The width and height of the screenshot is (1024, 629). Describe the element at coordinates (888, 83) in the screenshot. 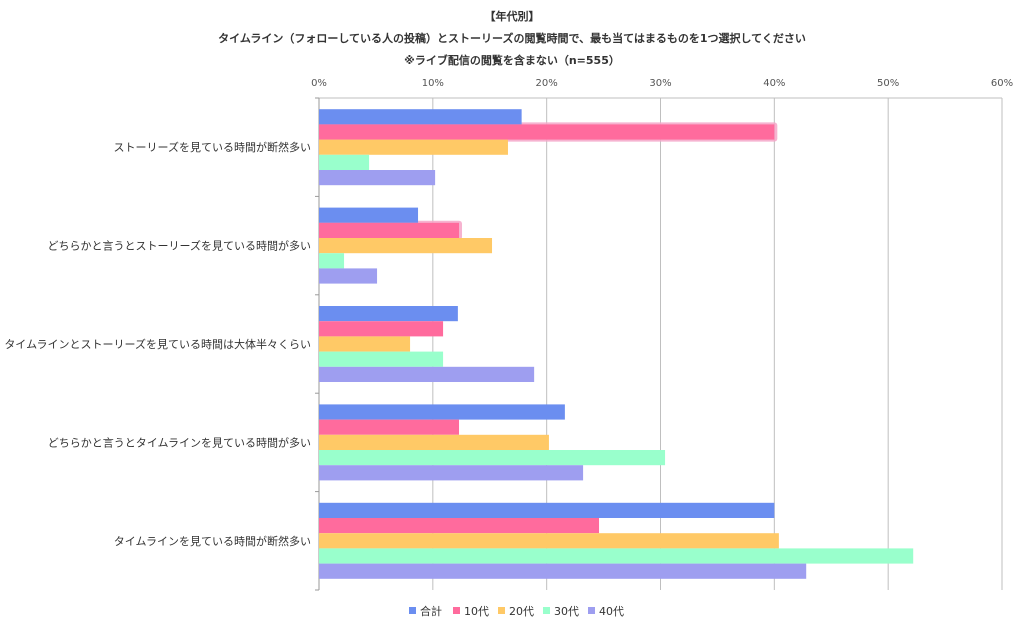

I see `x-tick-label: 50%` at that location.